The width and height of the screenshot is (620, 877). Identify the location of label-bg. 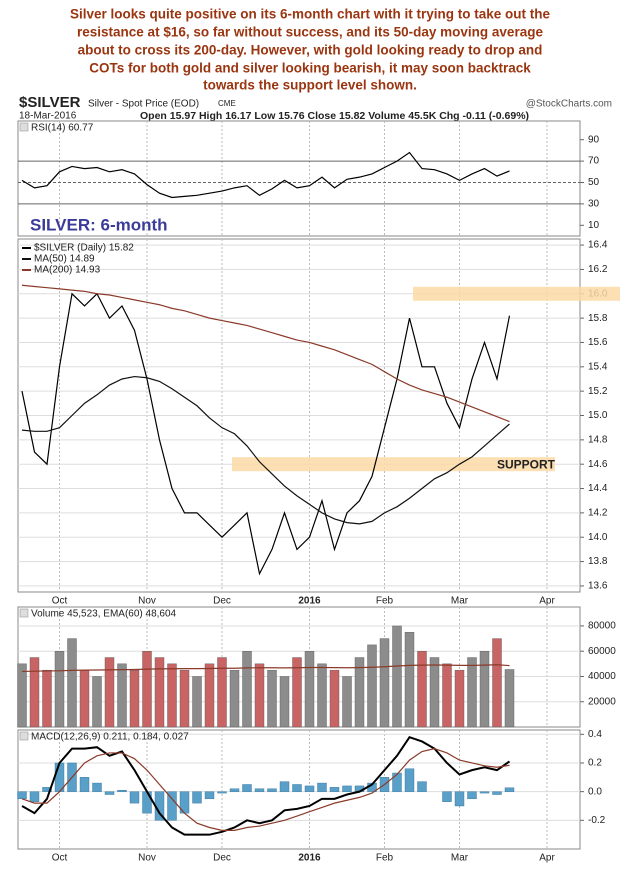
(24, 736).